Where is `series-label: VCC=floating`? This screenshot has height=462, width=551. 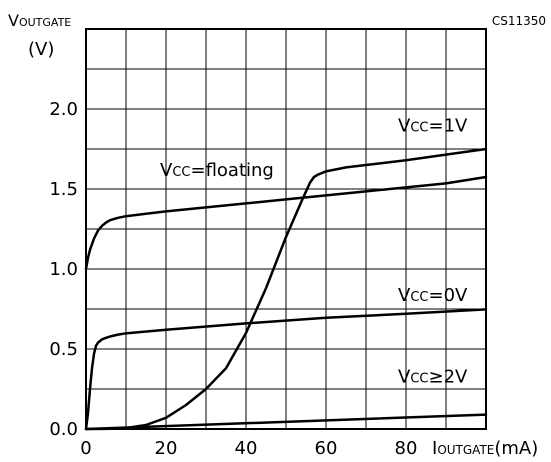 series-label: VCC=floating is located at coordinates (217, 170).